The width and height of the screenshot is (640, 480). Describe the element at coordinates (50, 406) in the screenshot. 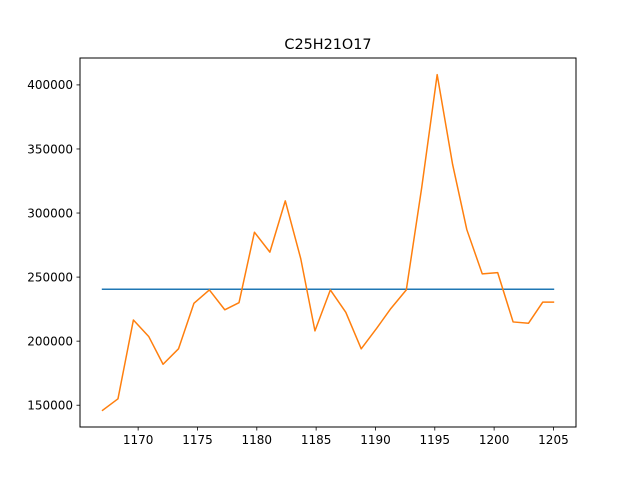

I see `y-tick-label: 150000` at that location.